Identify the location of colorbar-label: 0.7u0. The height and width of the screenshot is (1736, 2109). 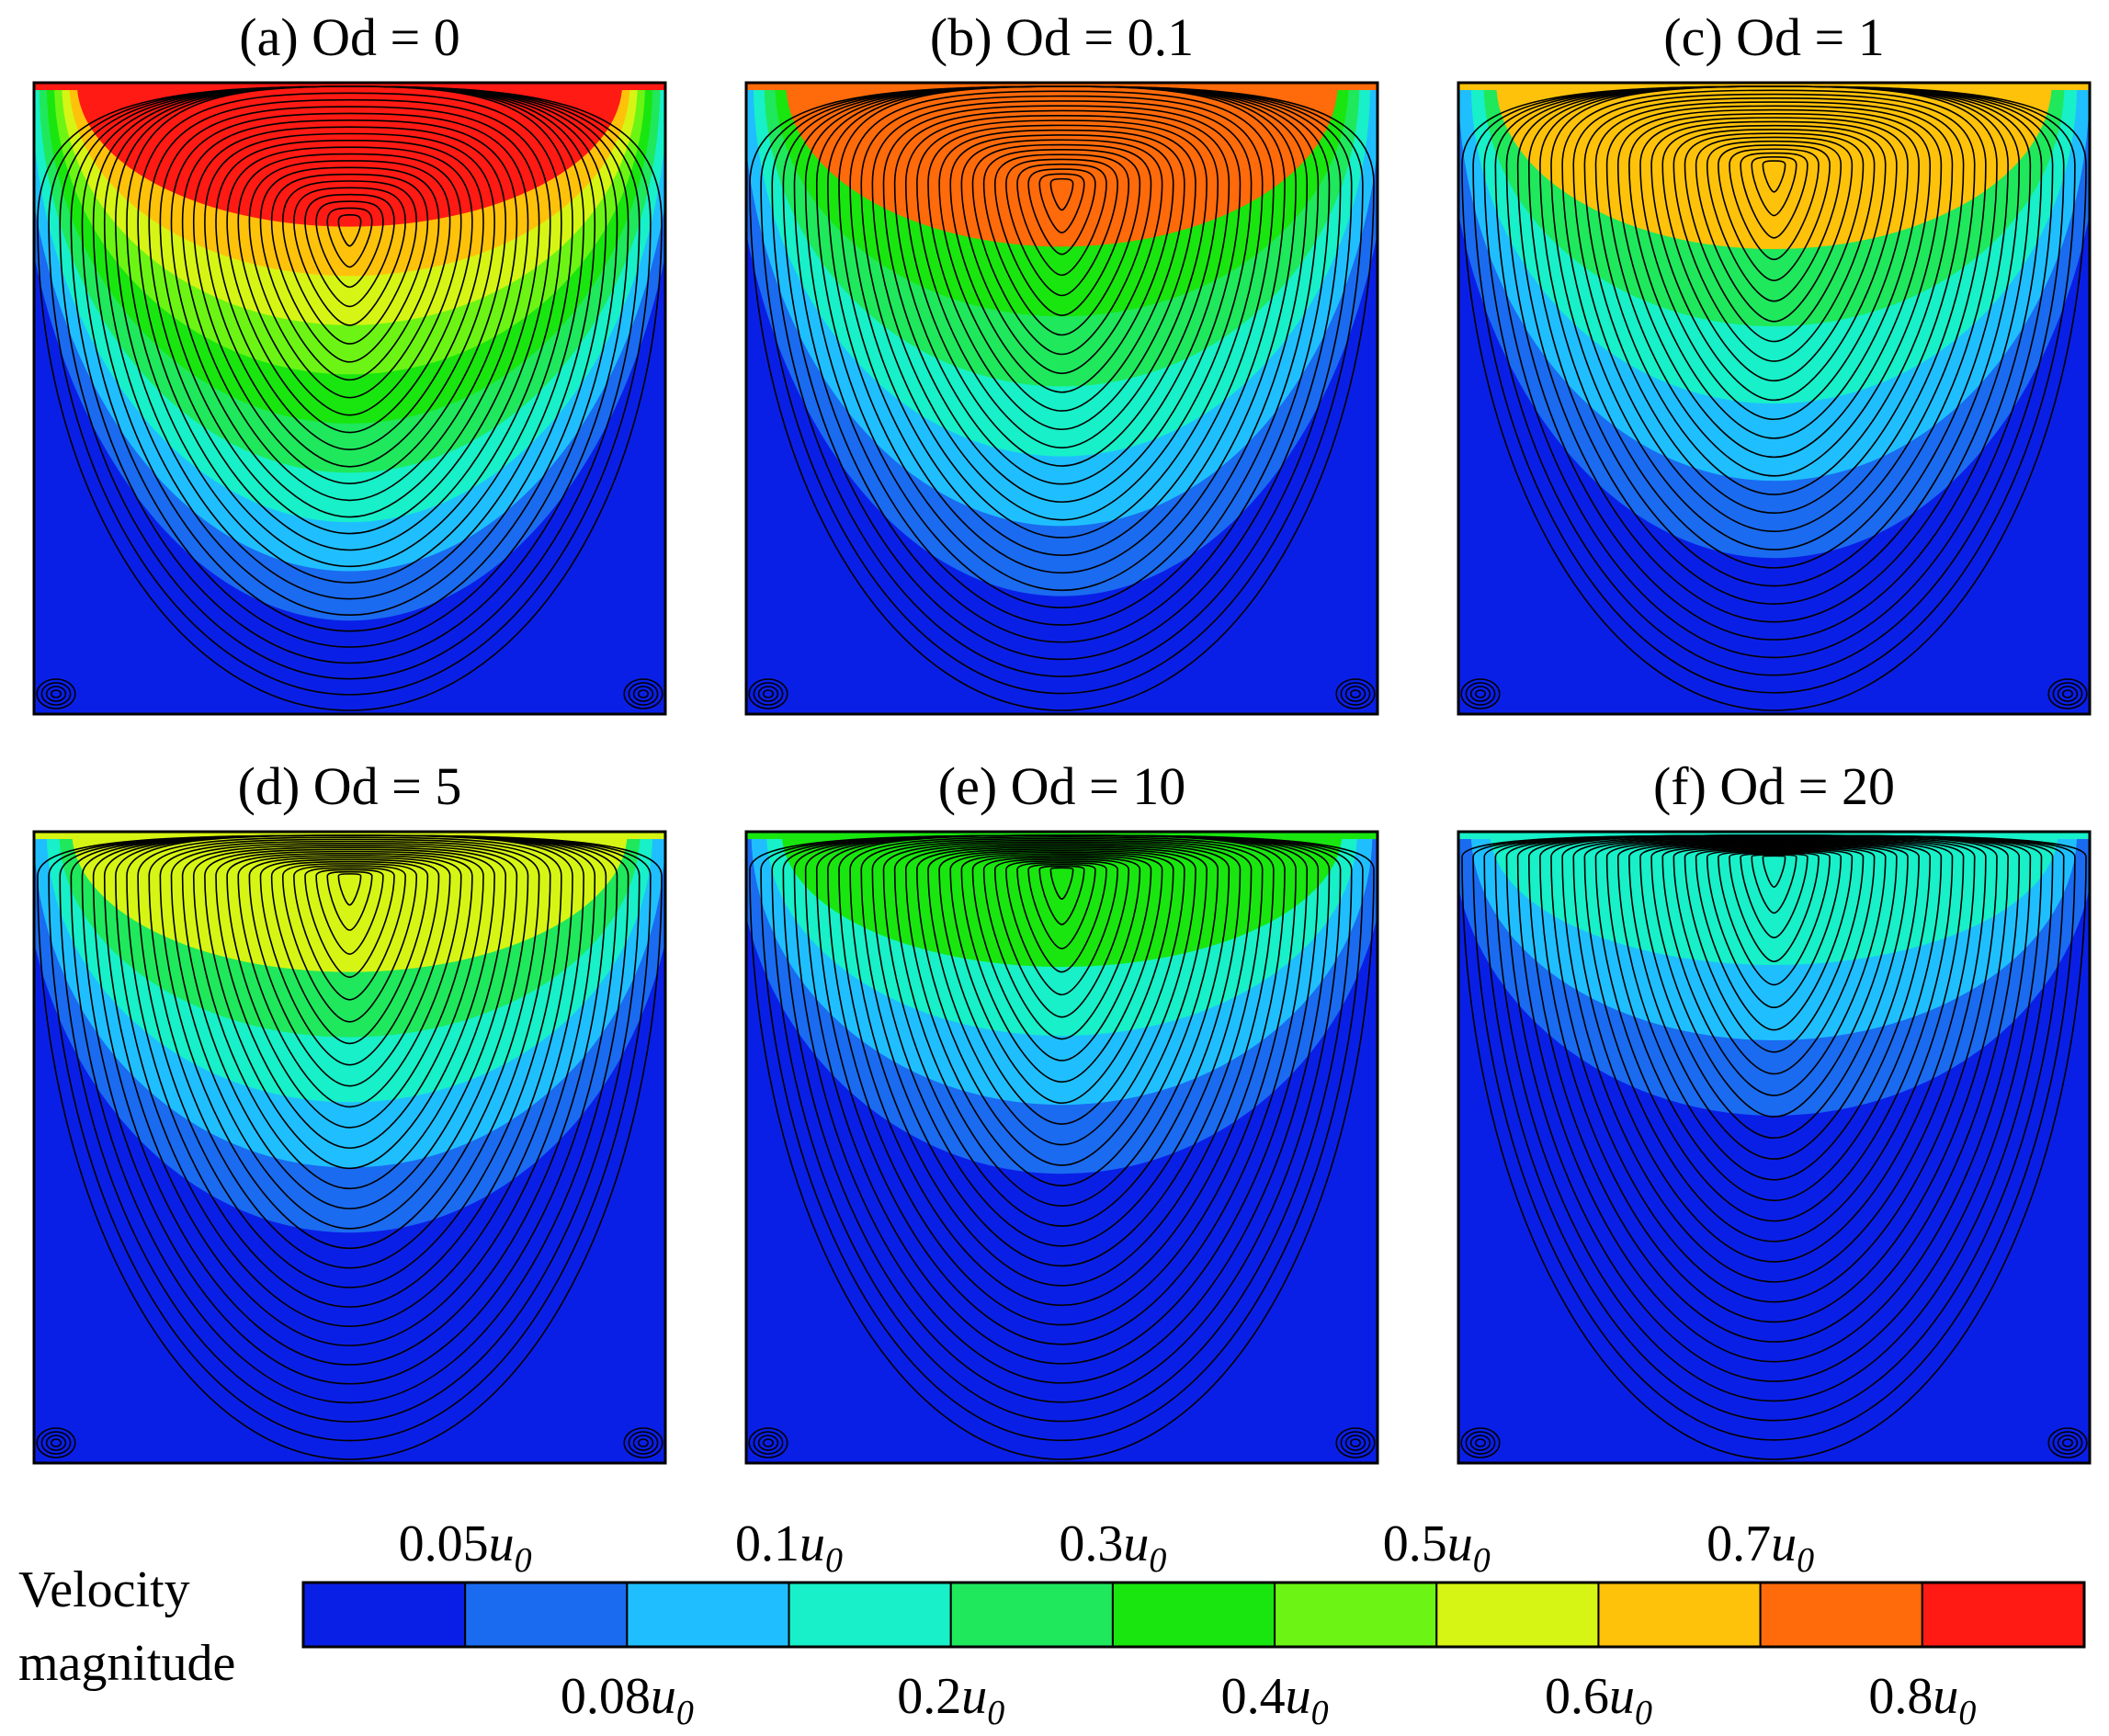
(1760, 1547).